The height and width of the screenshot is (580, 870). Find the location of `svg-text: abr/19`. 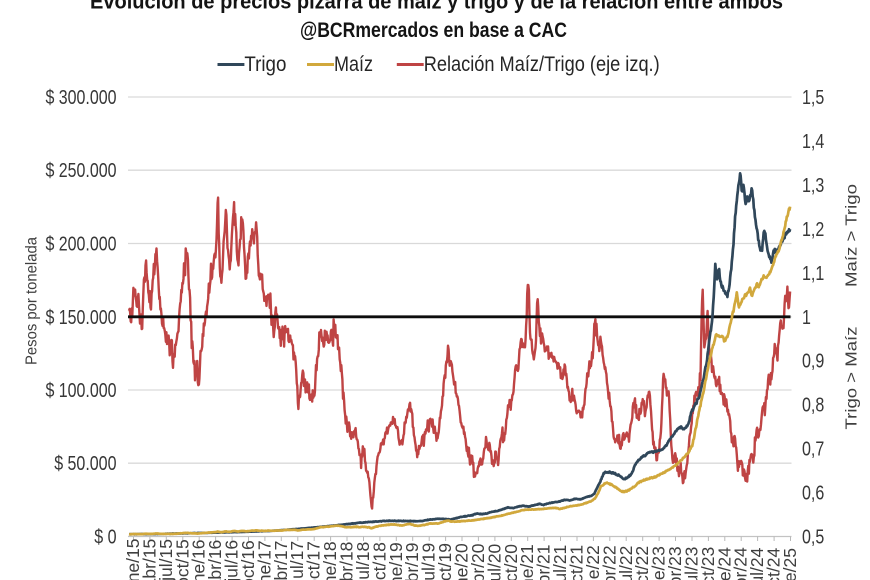

svg-text: abr/19 is located at coordinates (412, 561).